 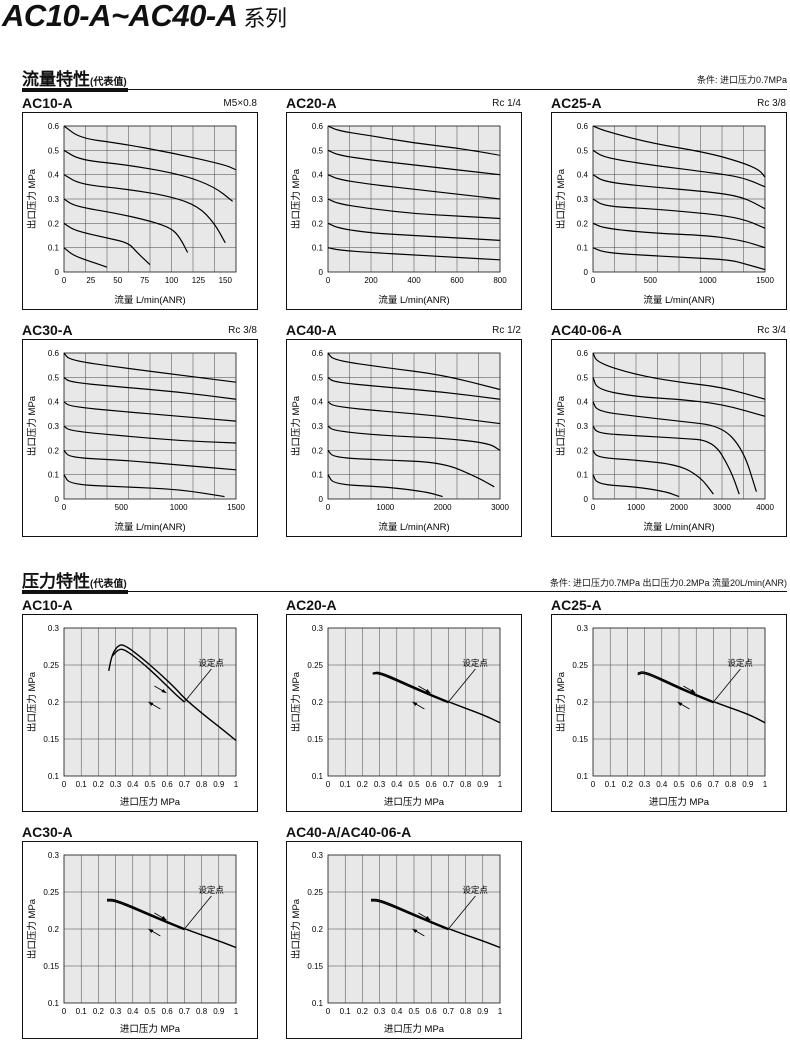 What do you see at coordinates (349, 832) in the screenshot?
I see `chart-title: AC40-A/AC40-06-A` at bounding box center [349, 832].